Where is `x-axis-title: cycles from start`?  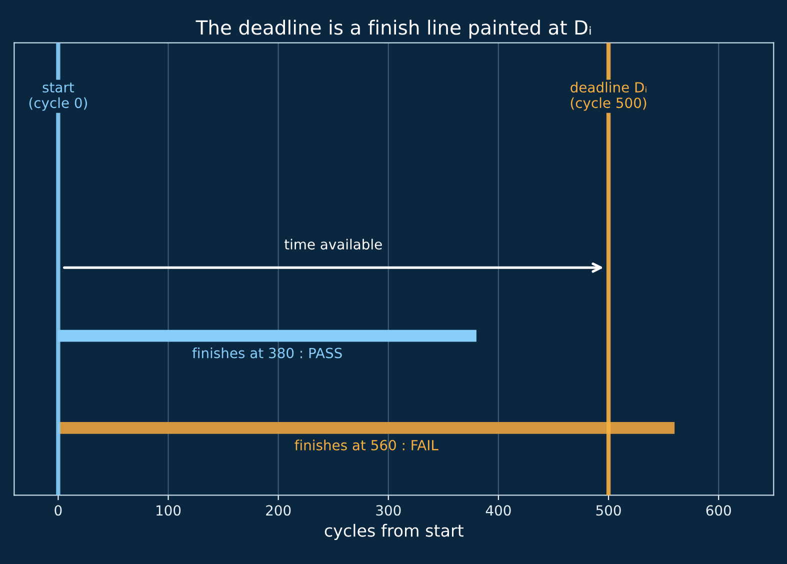 x-axis-title: cycles from start is located at coordinates (394, 532).